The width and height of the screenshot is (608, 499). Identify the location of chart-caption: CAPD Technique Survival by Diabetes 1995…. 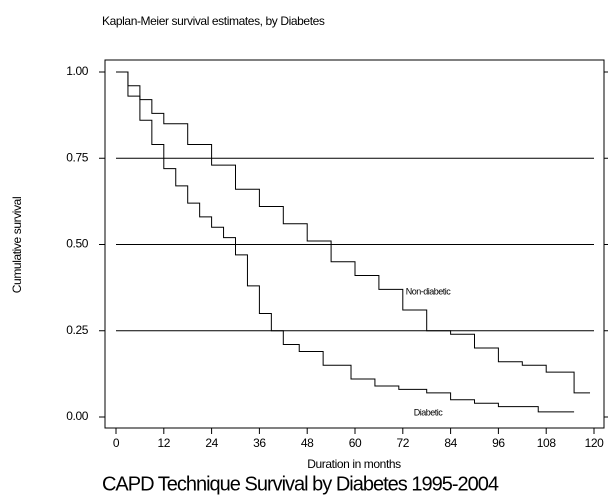
(300, 484).